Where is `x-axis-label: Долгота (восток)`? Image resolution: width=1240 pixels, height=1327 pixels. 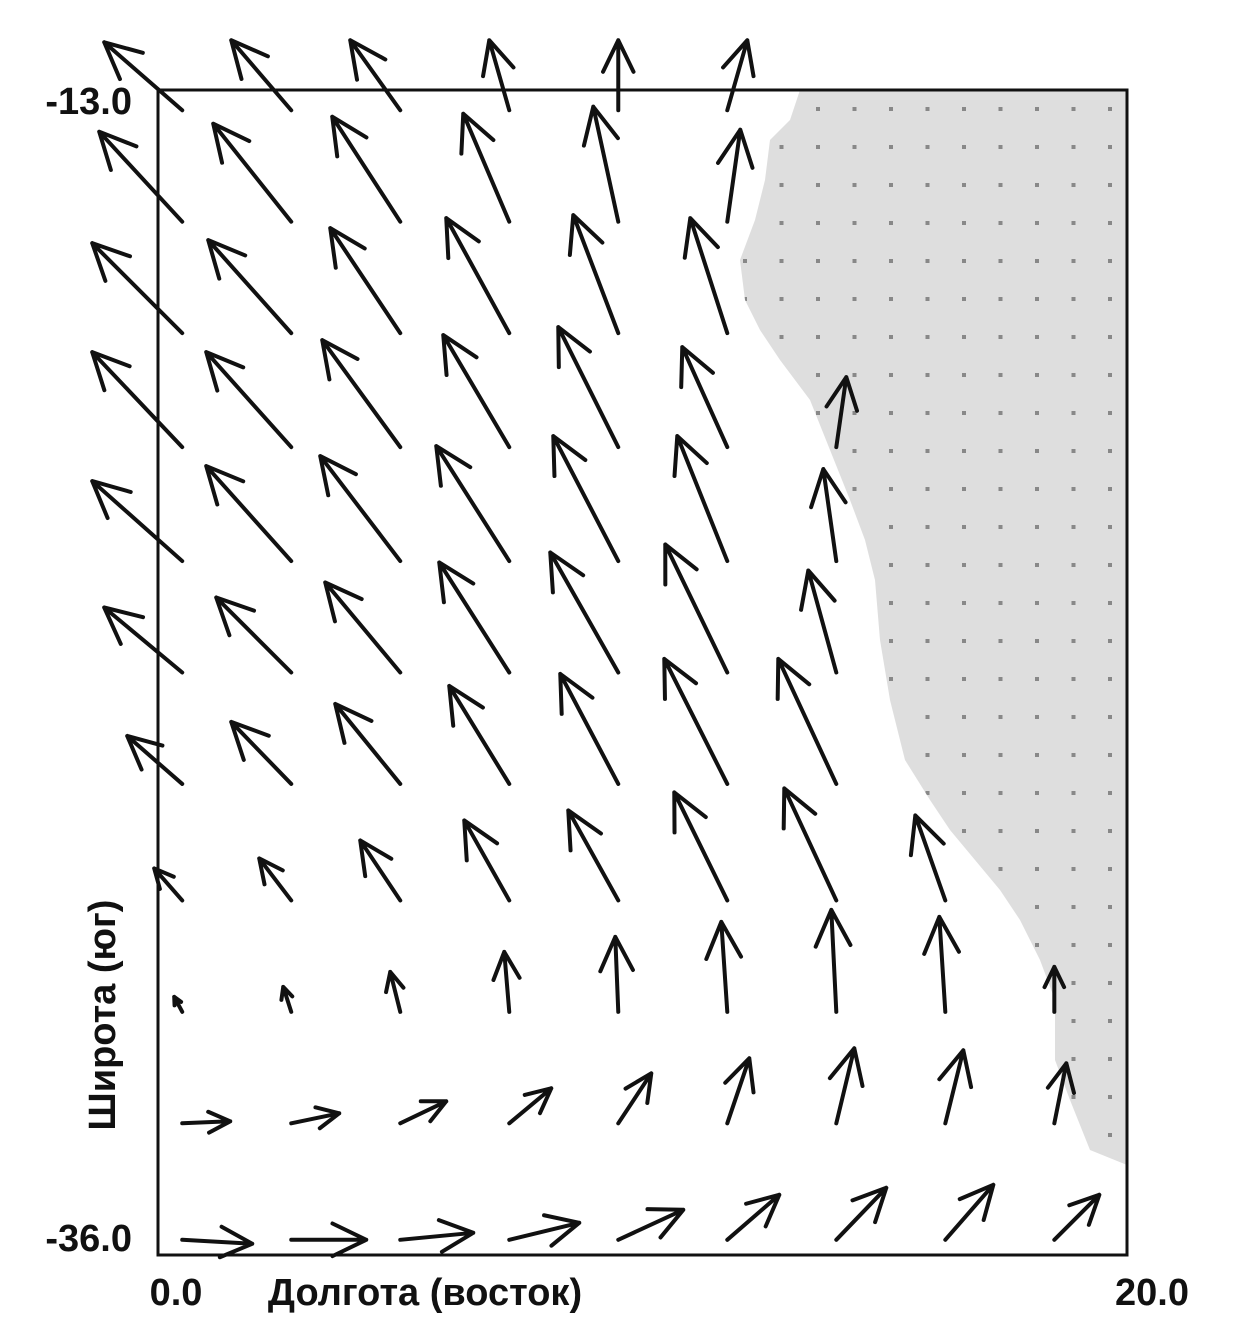
x-axis-label: Долгота (восток) is located at coordinates (425, 1293).